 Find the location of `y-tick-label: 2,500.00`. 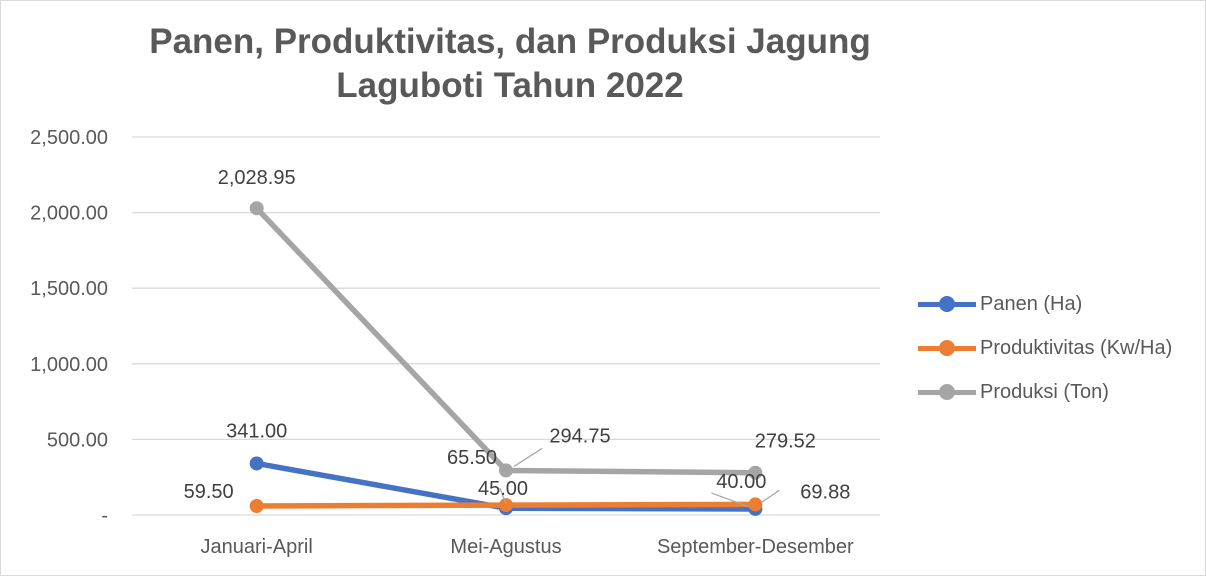

y-tick-label: 2,500.00 is located at coordinates (69, 138).